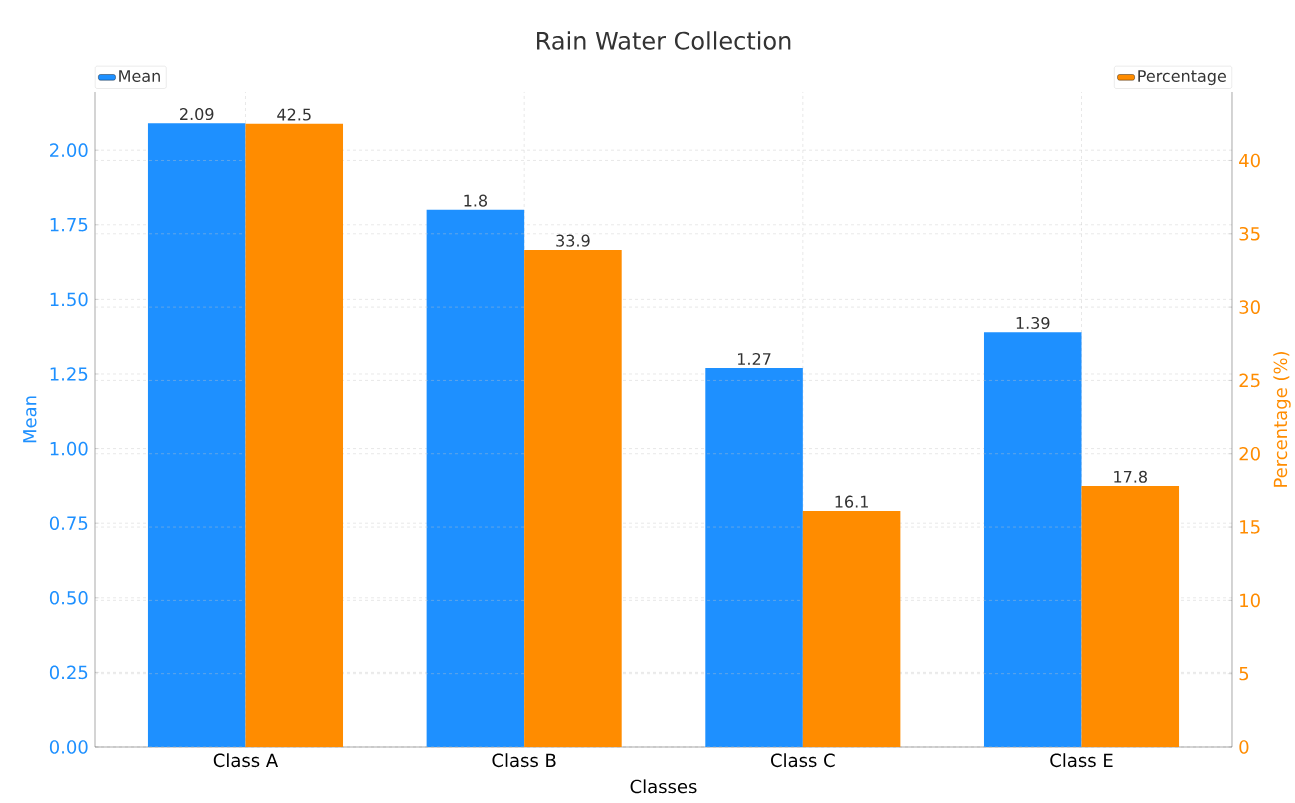  Describe the element at coordinates (294, 114) in the screenshot. I see `data-label: 42.5` at that location.